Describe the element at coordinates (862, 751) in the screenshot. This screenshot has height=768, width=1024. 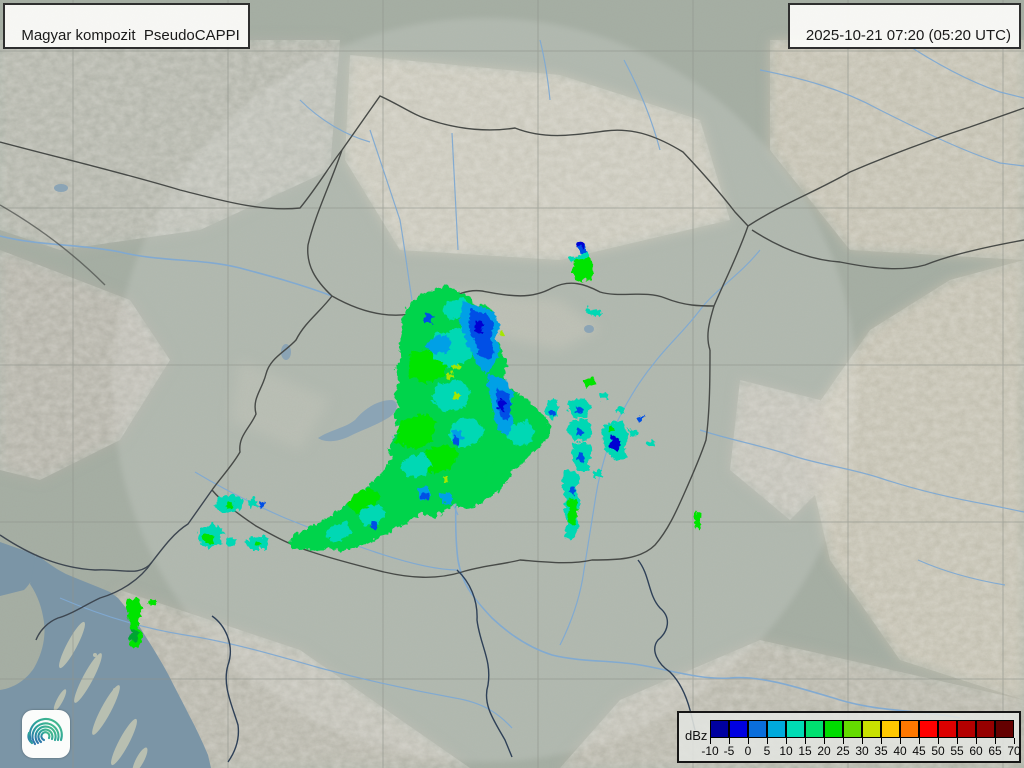
I see `legend-tick-label: 30` at that location.